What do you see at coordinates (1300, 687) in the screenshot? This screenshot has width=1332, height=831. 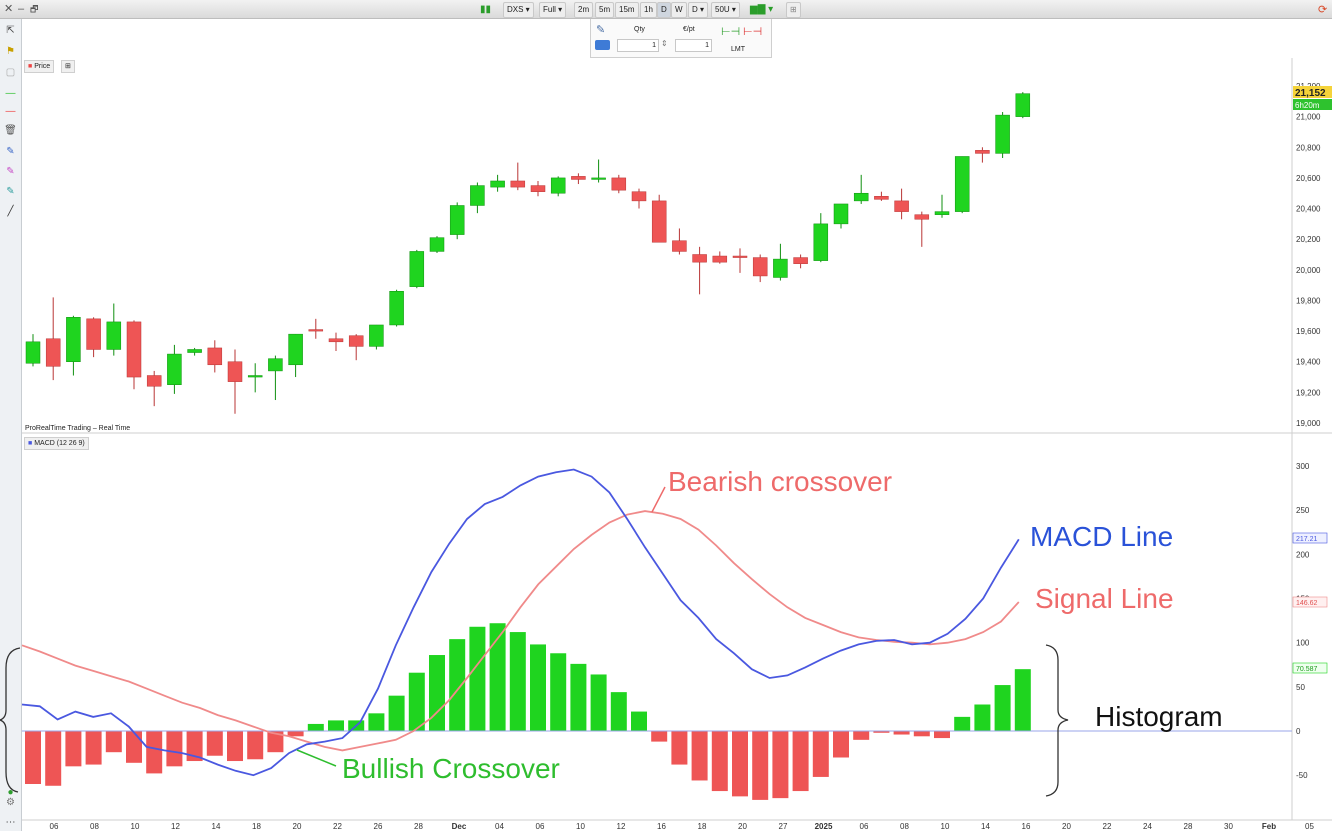 I see `macd-tick-label: 50` at bounding box center [1300, 687].